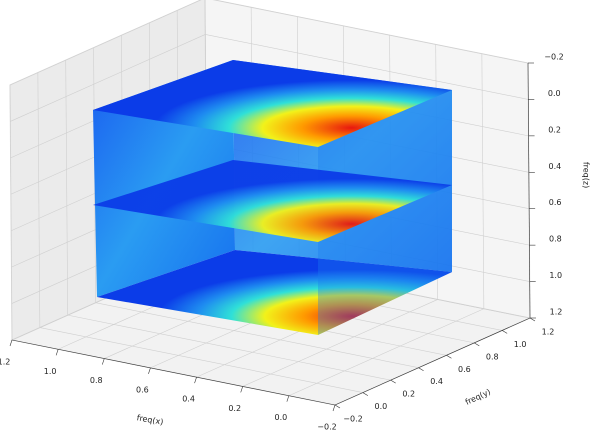  I want to click on z-tick-label: 0.8, so click(555, 239).